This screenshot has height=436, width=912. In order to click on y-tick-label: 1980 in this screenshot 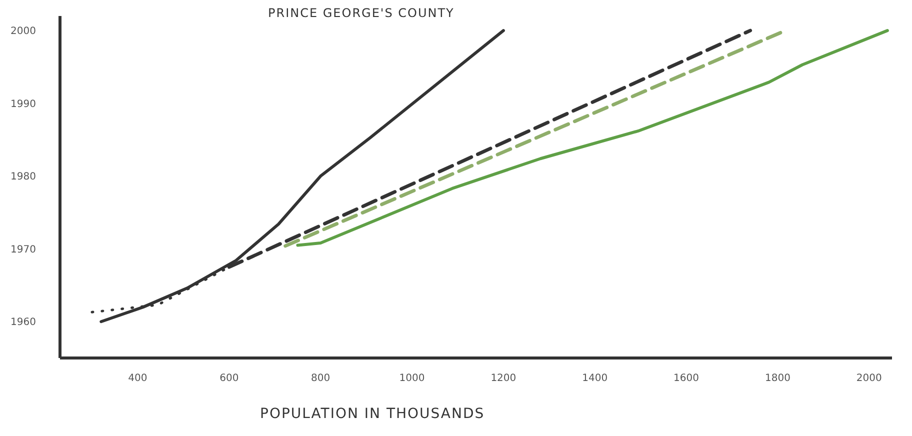, I will do `click(23, 177)`.